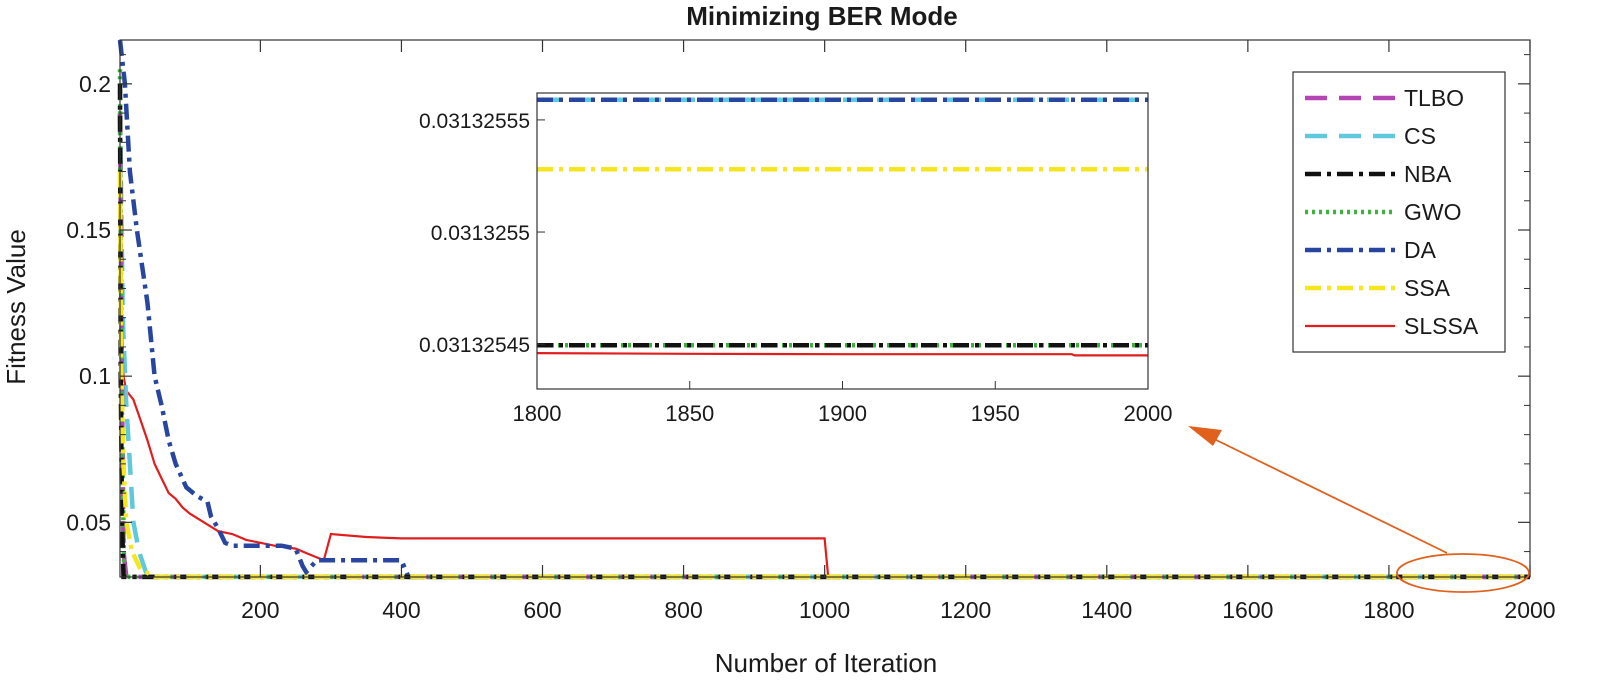 Image resolution: width=1605 pixels, height=686 pixels. What do you see at coordinates (401, 610) in the screenshot?
I see `x-tick-label: 400` at bounding box center [401, 610].